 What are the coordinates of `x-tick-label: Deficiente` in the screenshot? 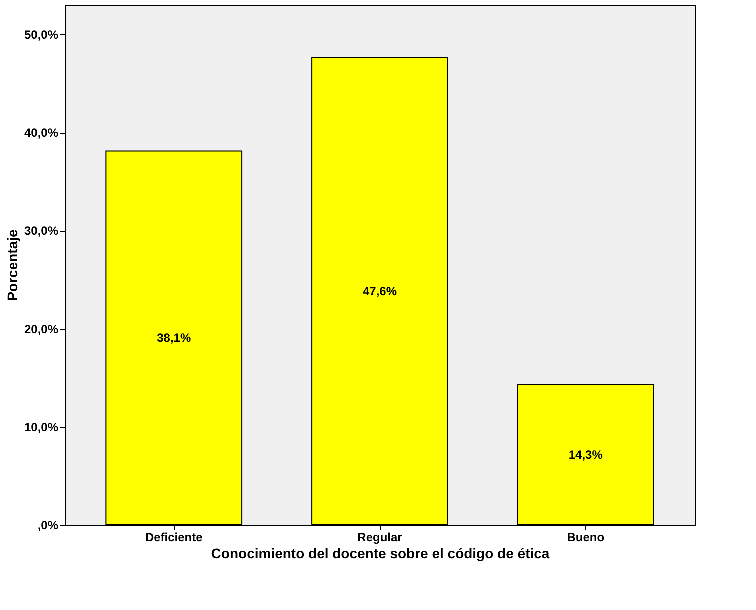 It's located at (174, 537).